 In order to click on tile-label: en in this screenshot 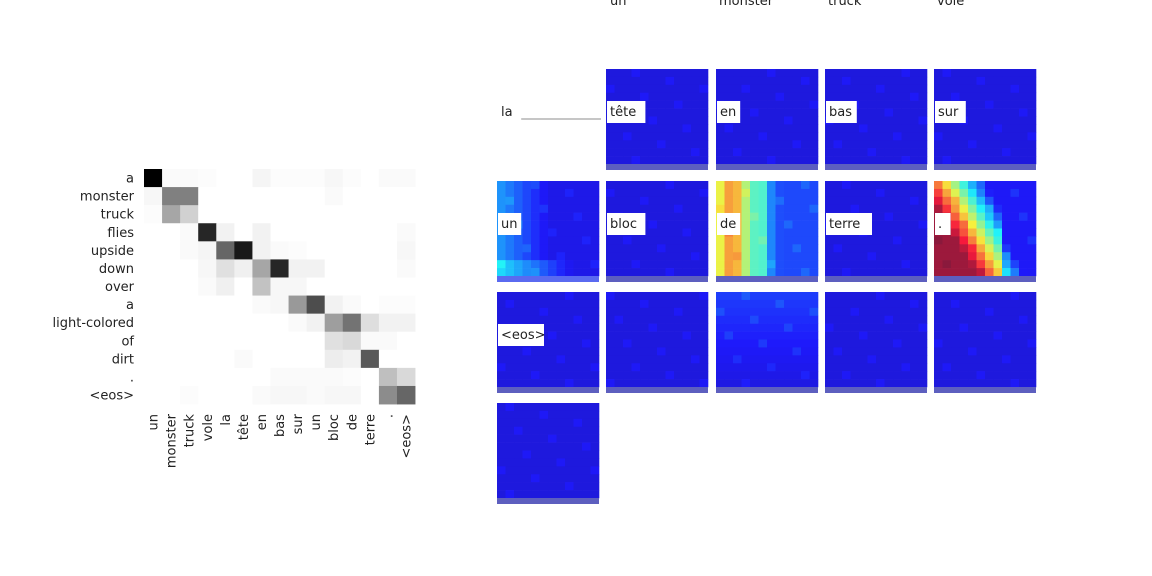, I will do `click(728, 112)`.